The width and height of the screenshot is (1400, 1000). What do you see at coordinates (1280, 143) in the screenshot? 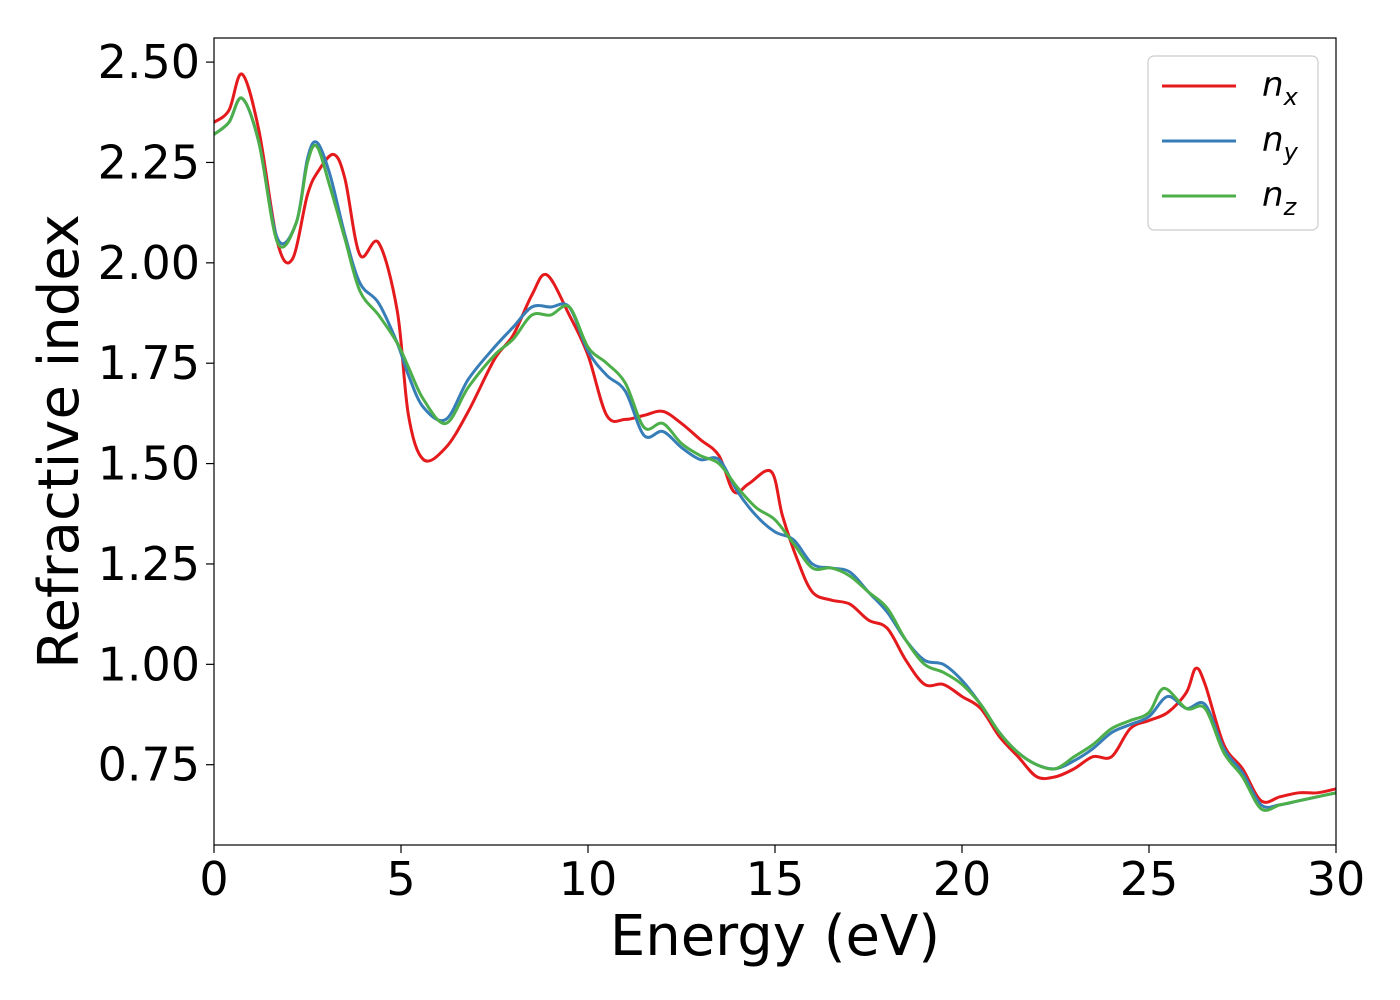
I see `legend-label-y: ny` at bounding box center [1280, 143].